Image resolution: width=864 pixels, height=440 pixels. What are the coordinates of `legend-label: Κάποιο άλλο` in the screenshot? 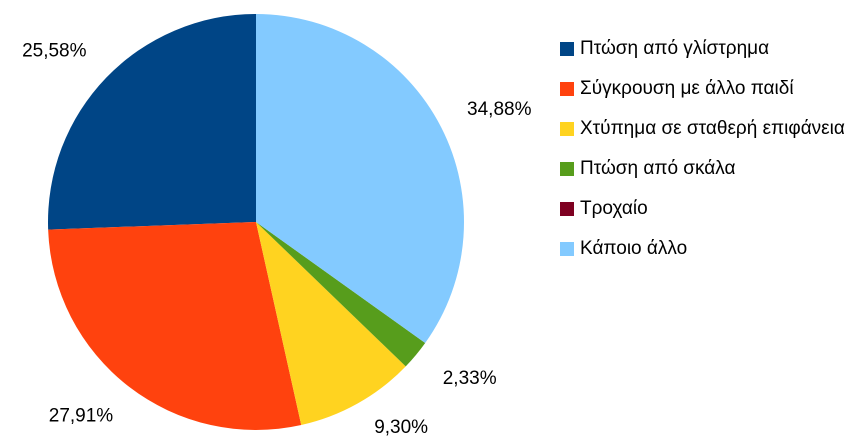 It's located at (634, 248).